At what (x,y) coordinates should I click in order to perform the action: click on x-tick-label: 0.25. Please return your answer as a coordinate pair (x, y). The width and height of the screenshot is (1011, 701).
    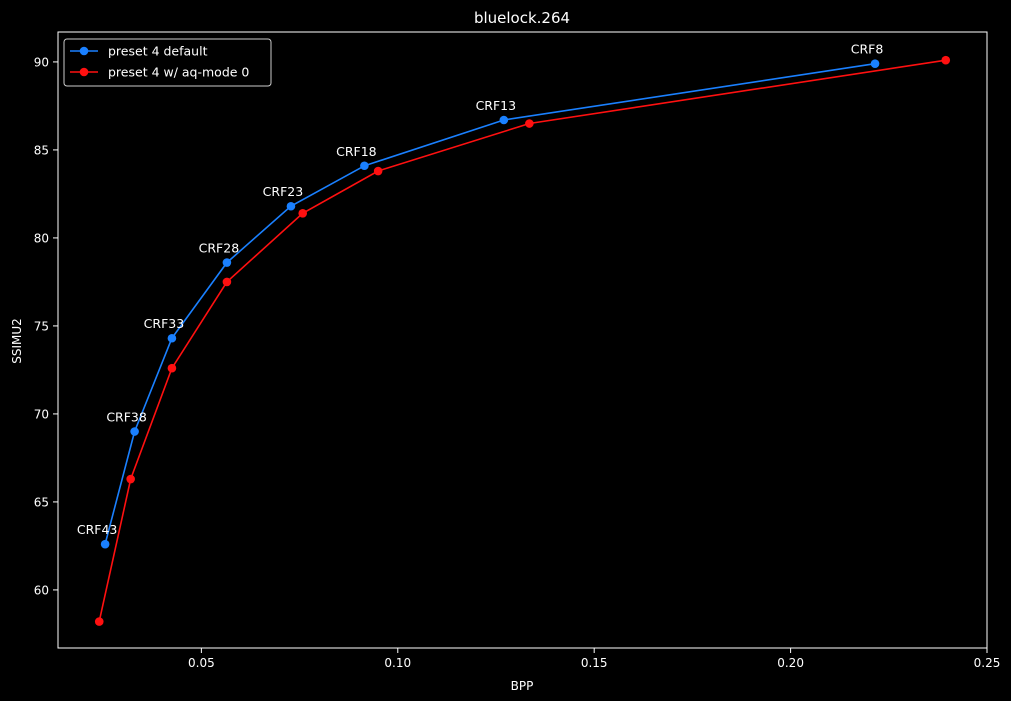
    Looking at the image, I should click on (987, 663).